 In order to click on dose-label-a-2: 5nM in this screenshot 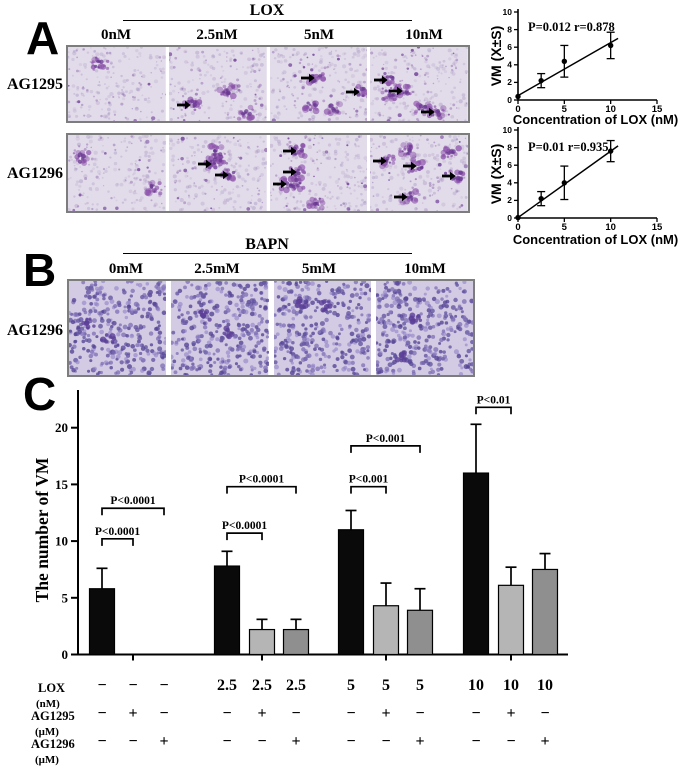, I will do `click(319, 35)`.